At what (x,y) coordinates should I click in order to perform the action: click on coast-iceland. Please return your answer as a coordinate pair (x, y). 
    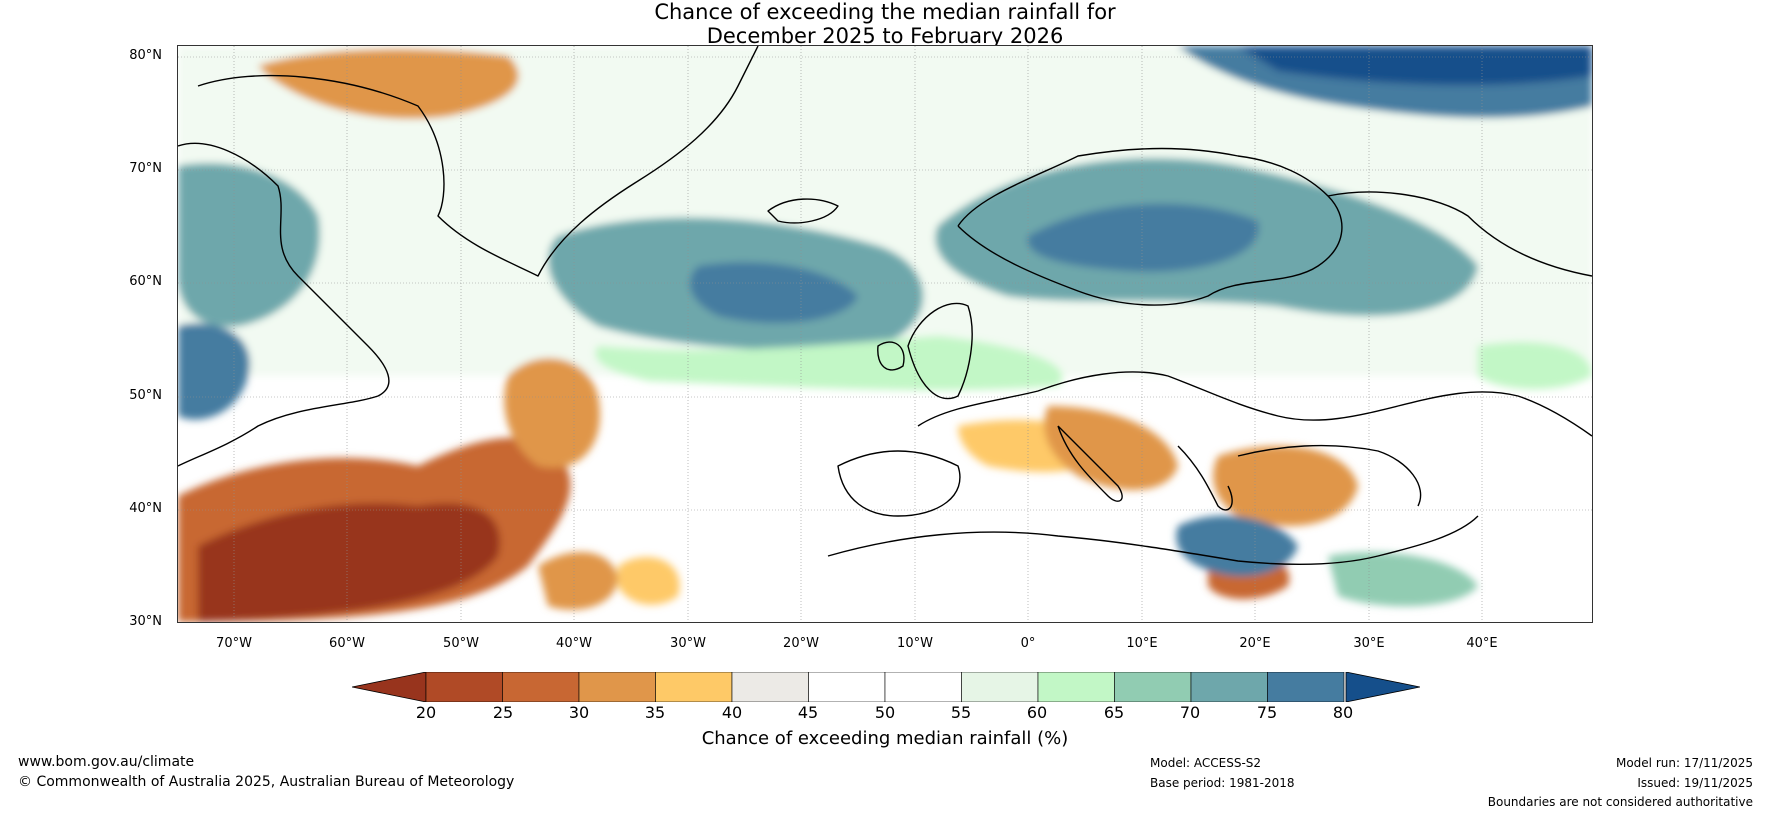
    Looking at the image, I should click on (803, 211).